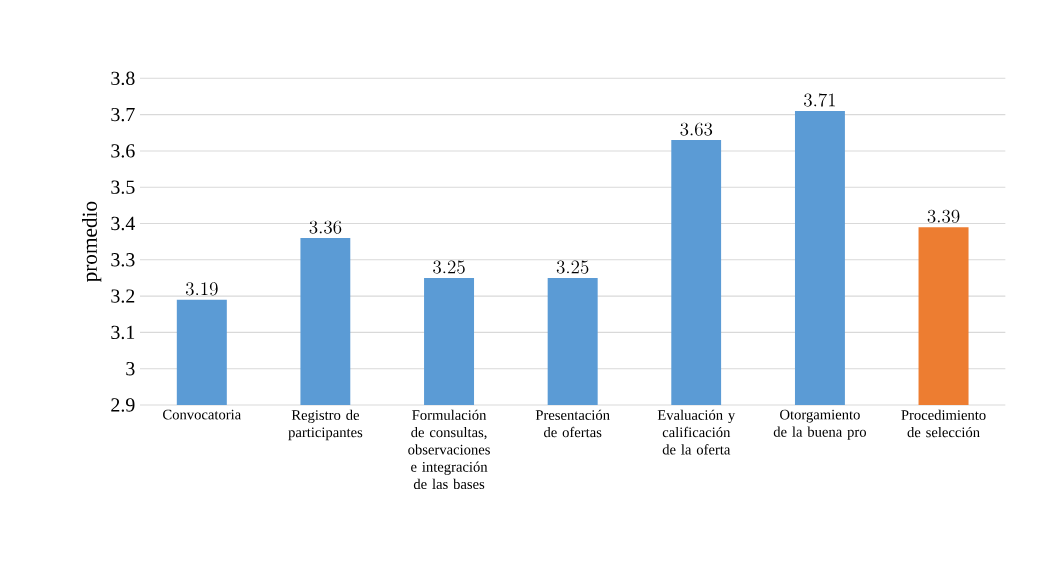 The image size is (1040, 573). Describe the element at coordinates (696, 129) in the screenshot. I see `data-label: 3.63` at that location.